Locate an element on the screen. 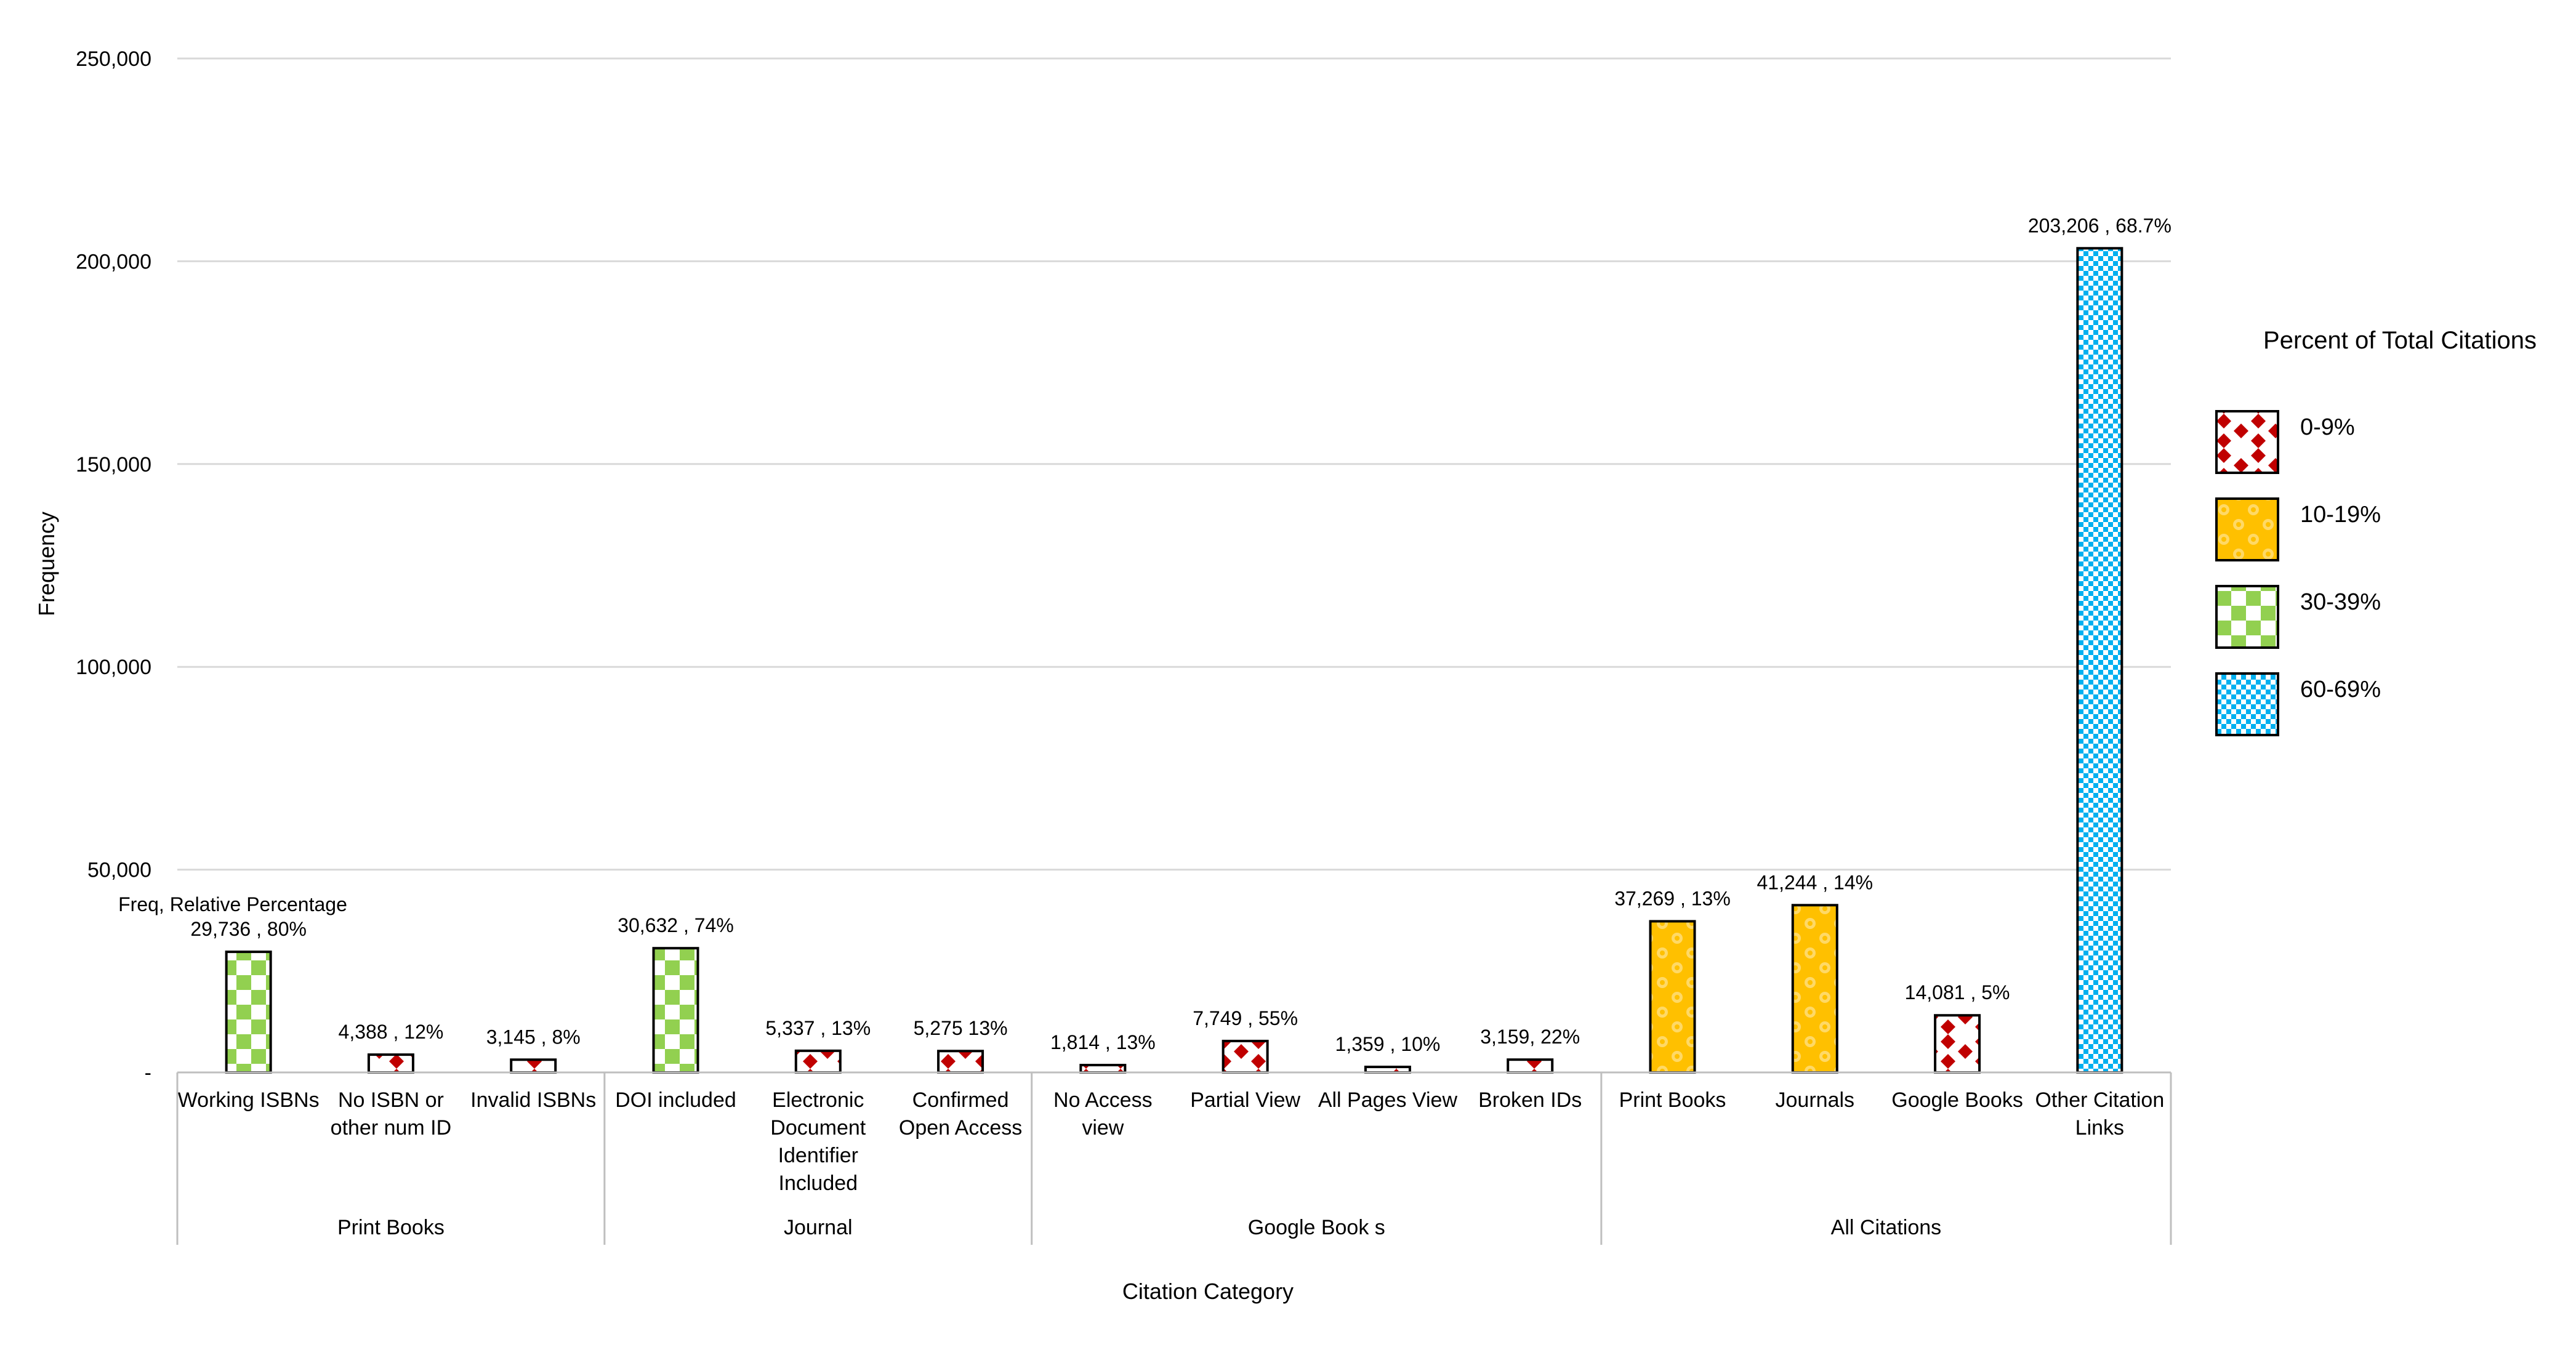  bar-working-isbns is located at coordinates (248, 1013).